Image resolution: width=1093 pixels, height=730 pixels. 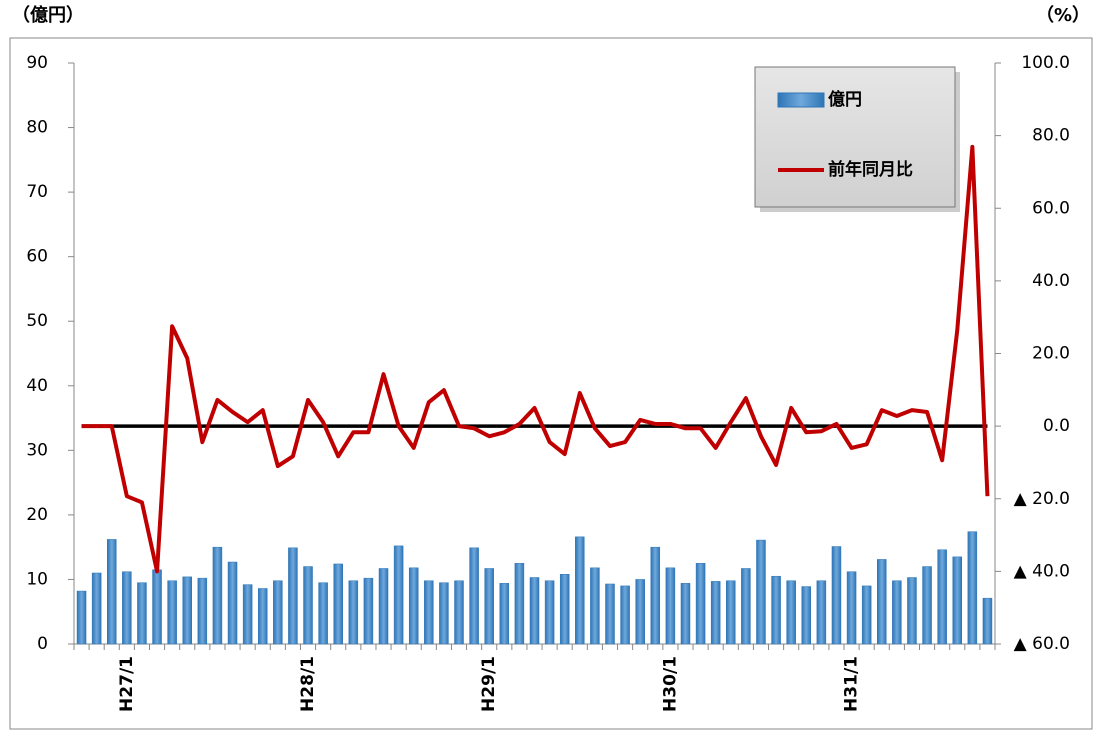 What do you see at coordinates (37, 450) in the screenshot?
I see `y-tick-label: 30` at bounding box center [37, 450].